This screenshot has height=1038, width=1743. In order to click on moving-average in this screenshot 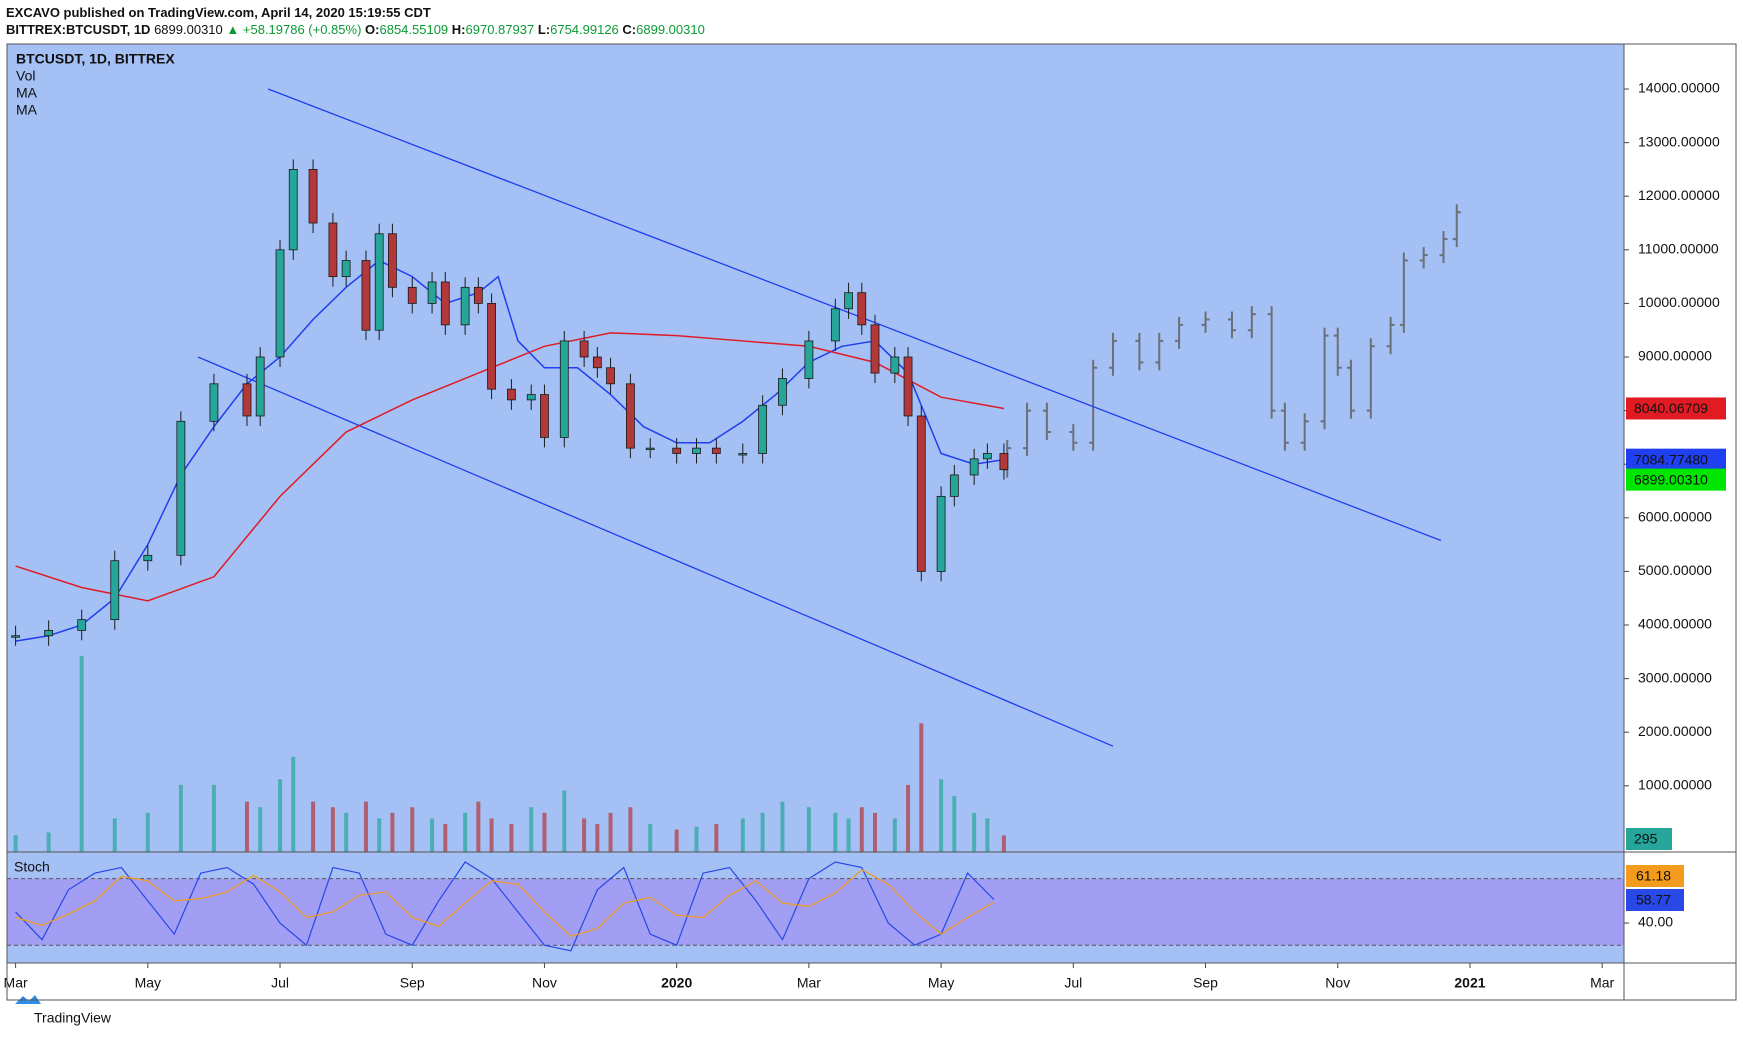, I will do `click(510, 467)`.